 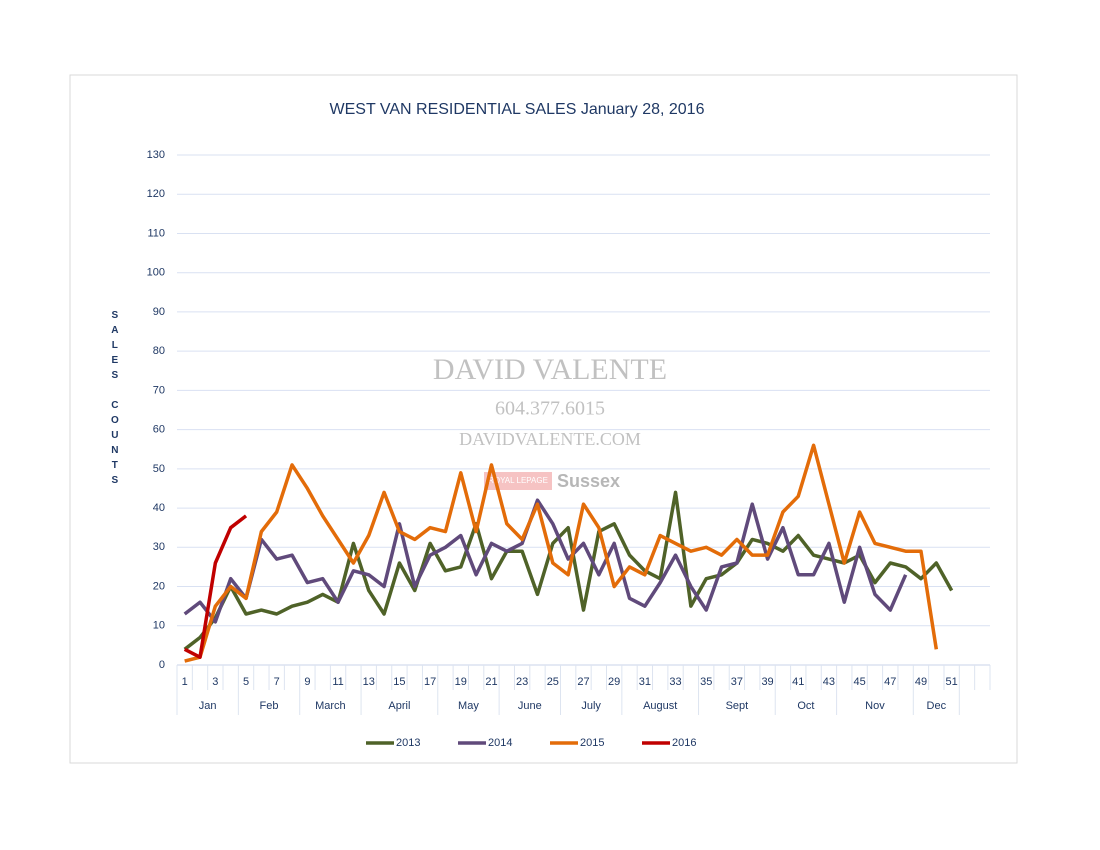 What do you see at coordinates (159, 351) in the screenshot?
I see `y-tick-label: 80` at bounding box center [159, 351].